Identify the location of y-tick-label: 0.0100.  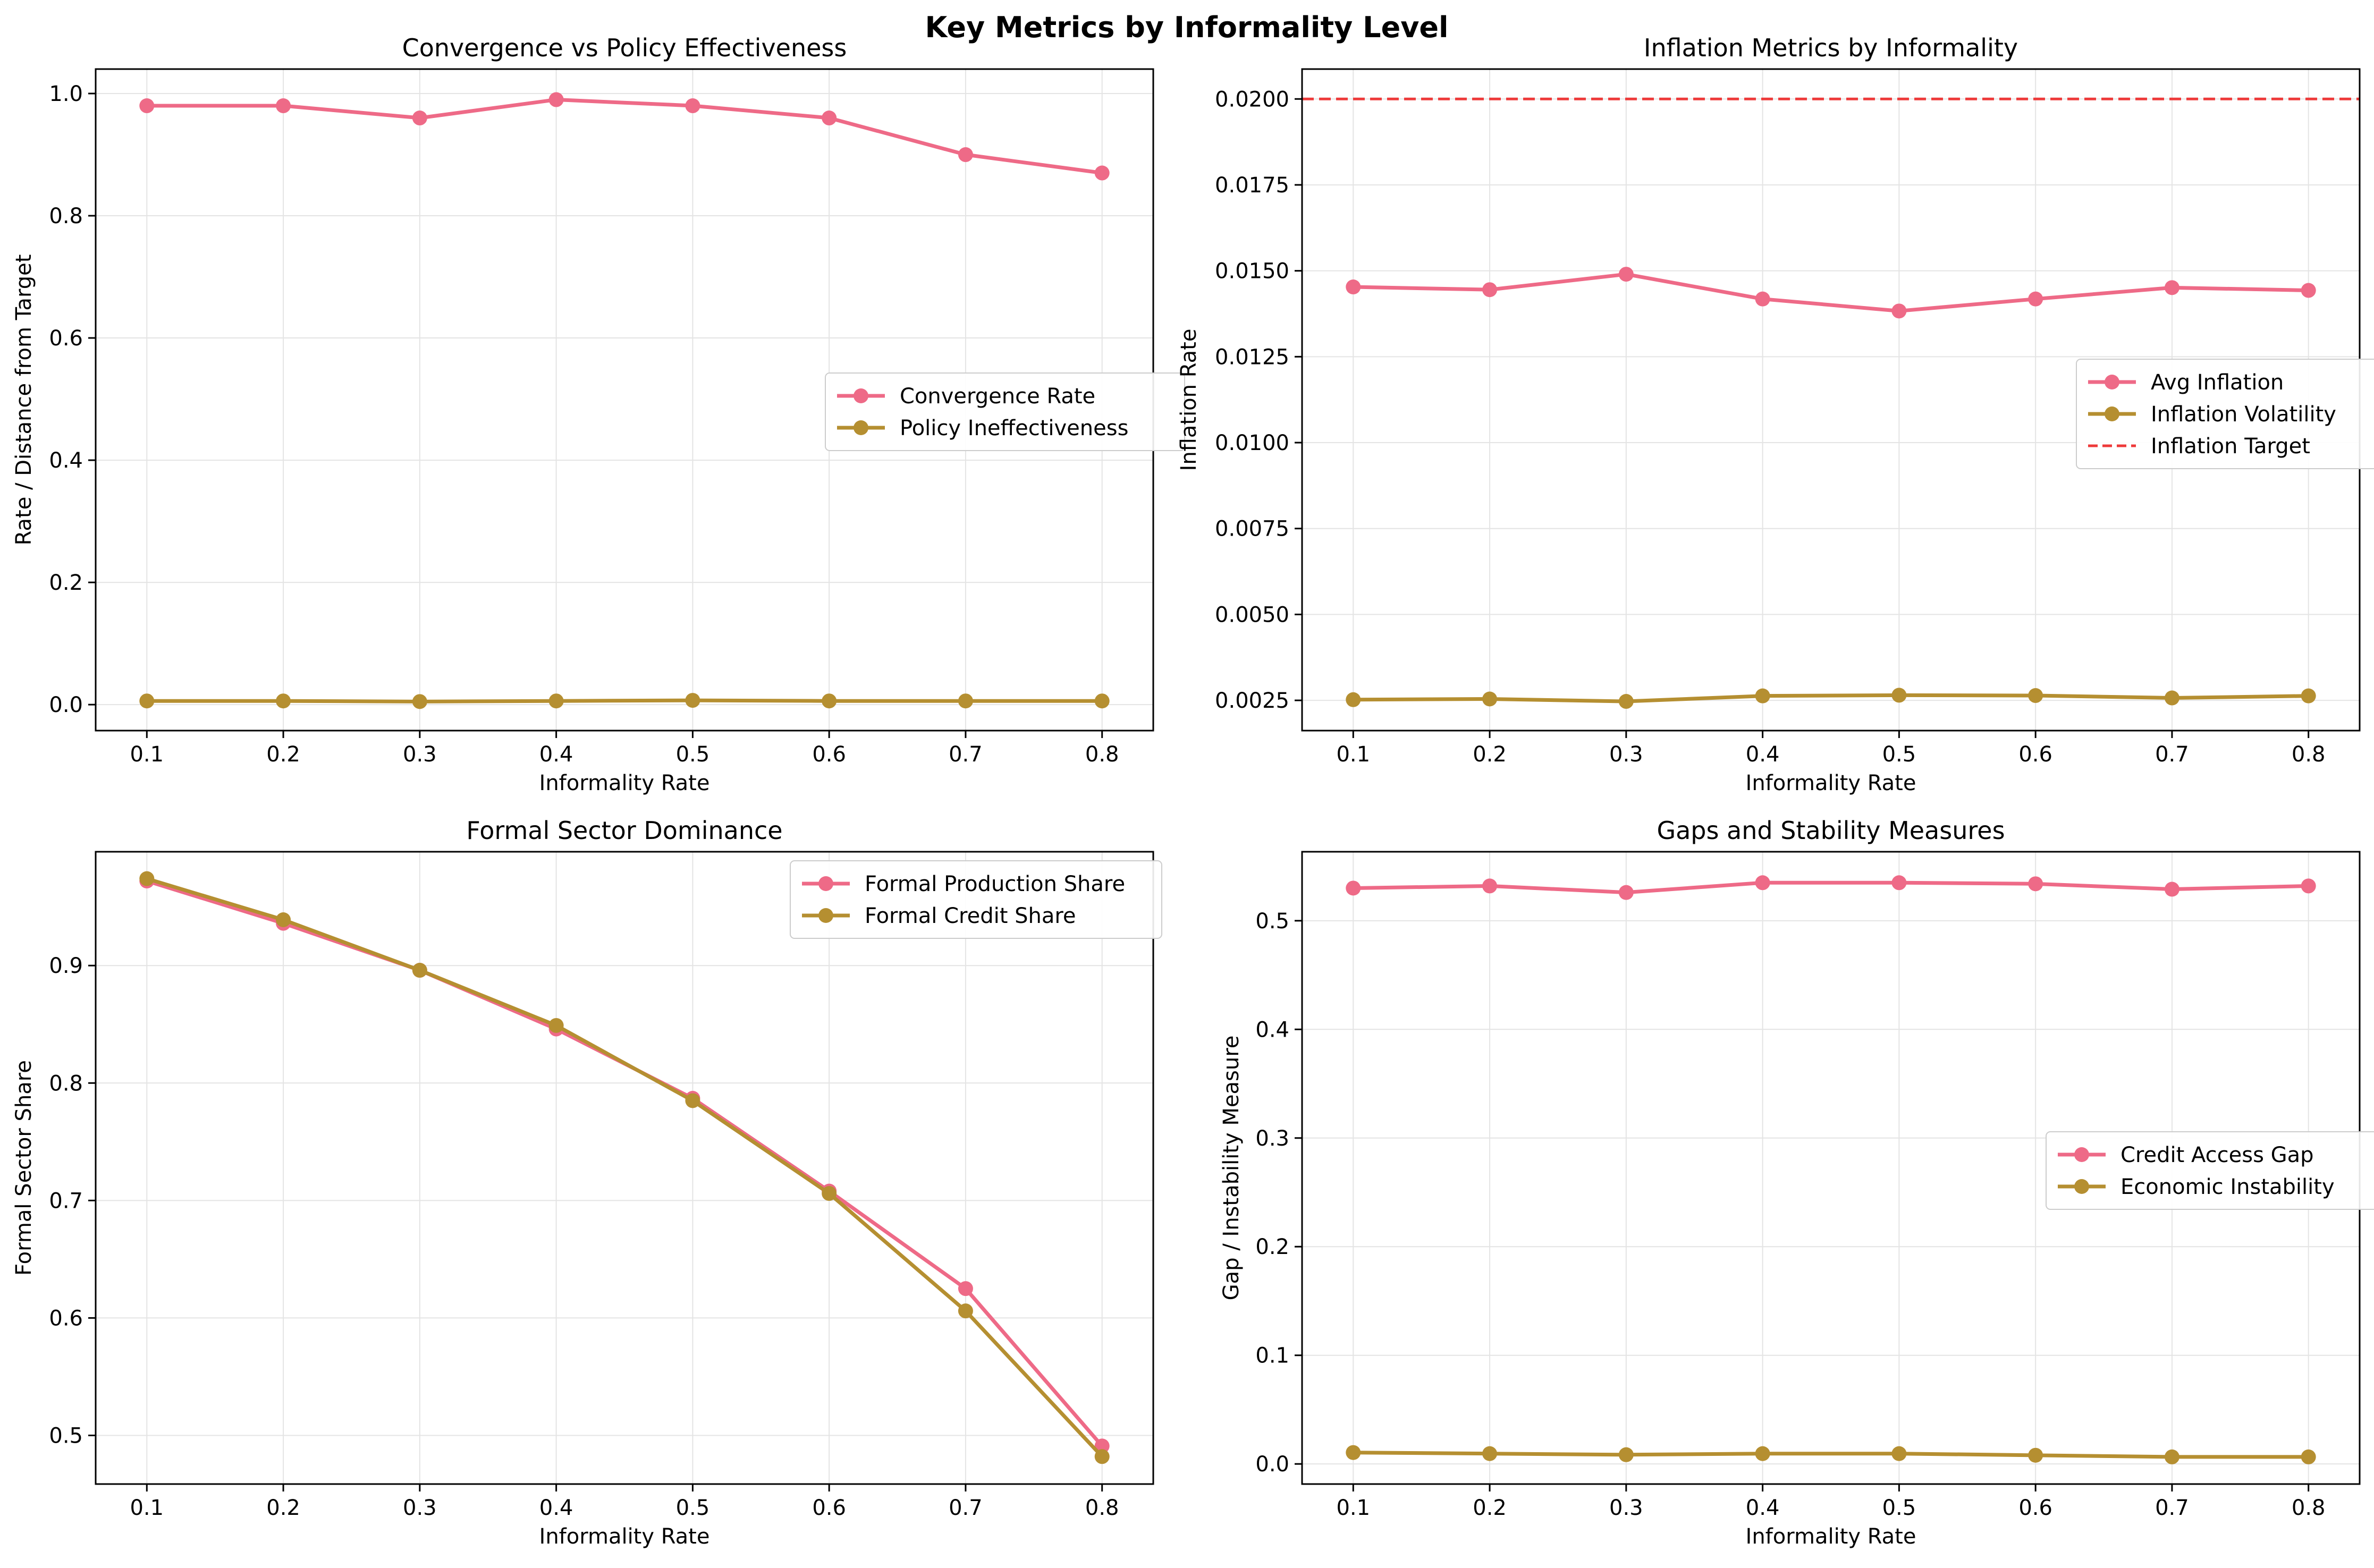
(1252, 443).